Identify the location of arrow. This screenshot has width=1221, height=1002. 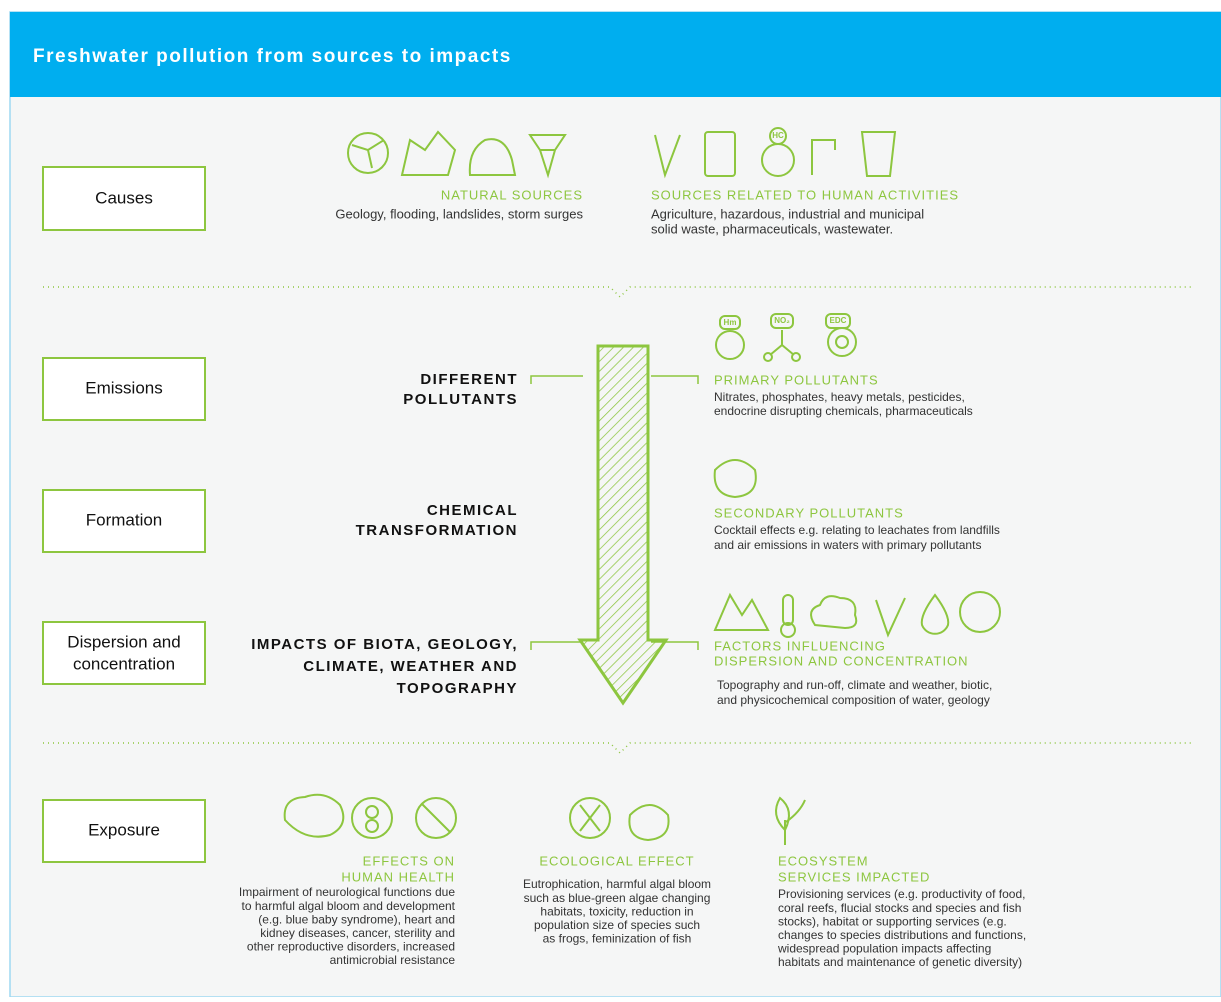
(623, 525).